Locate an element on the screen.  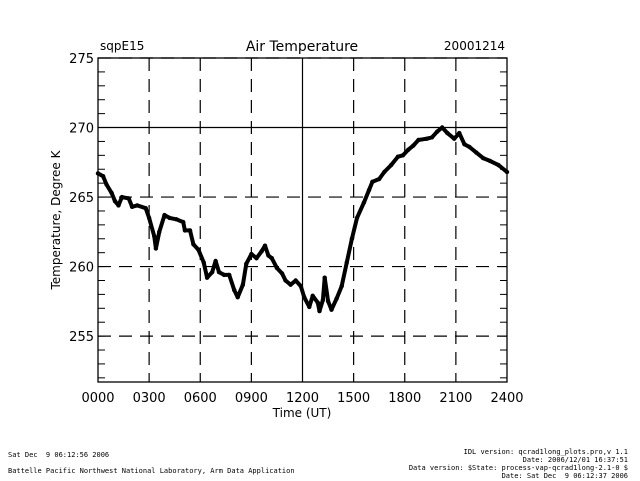
footer-idl-date: Date: 2006/12/01 16:37:51 is located at coordinates (575, 460).